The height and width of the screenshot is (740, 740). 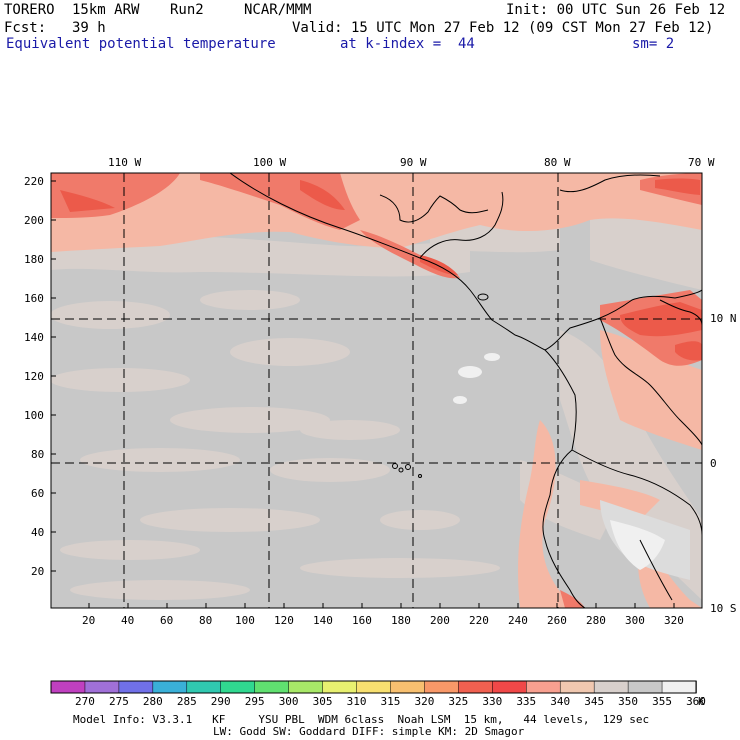 I want to click on y-tick-label: 60, so click(x=38, y=493).